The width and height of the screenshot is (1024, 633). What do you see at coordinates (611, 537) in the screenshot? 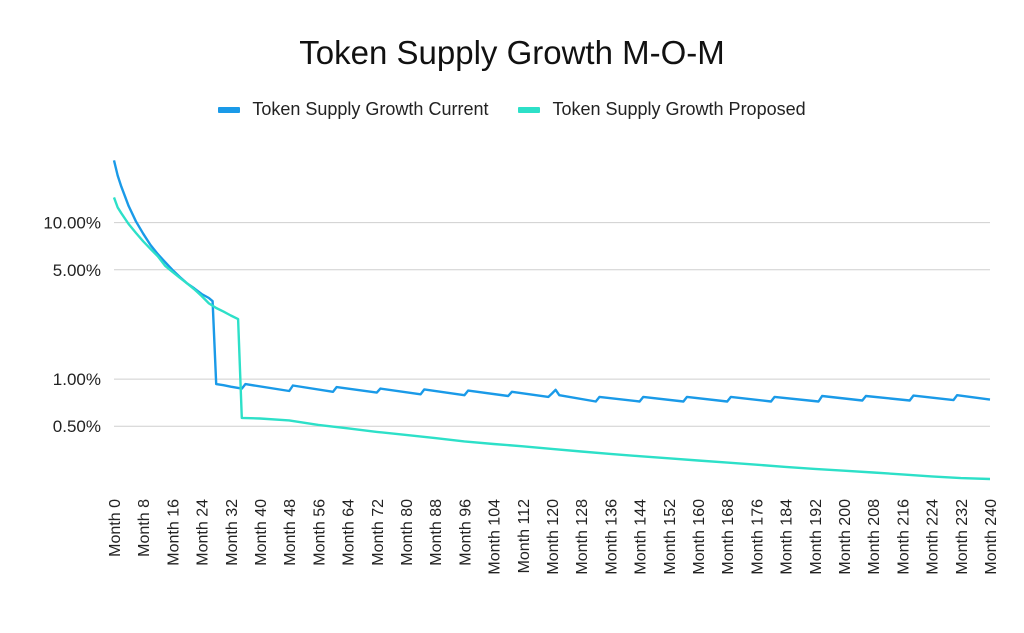
I see `x-tick-label: Month 136` at bounding box center [611, 537].